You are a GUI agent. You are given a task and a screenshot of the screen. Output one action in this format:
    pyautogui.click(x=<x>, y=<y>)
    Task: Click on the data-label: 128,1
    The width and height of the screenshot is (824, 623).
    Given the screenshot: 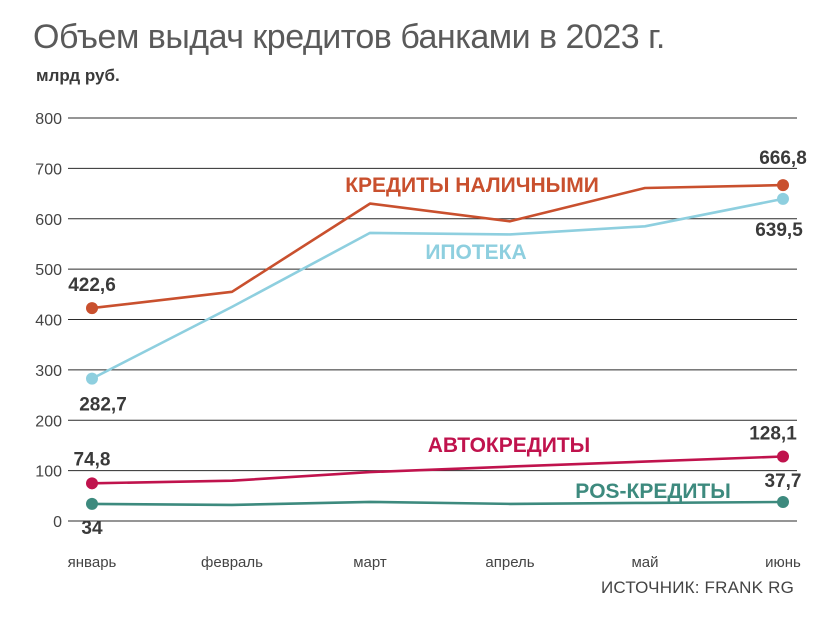 What is the action you would take?
    pyautogui.click(x=773, y=433)
    